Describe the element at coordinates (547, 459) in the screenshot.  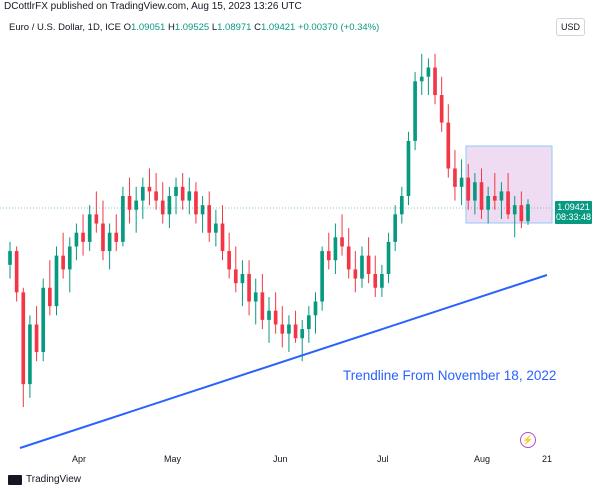
I see `x-axis-label-21: 21` at that location.